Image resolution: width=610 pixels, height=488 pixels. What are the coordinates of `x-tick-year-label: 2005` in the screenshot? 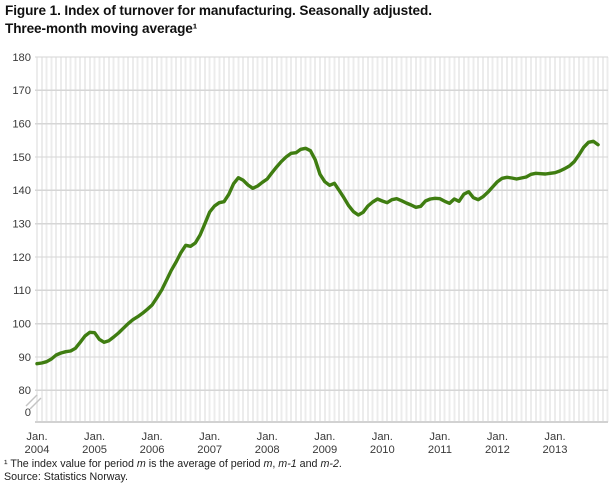 It's located at (94, 450).